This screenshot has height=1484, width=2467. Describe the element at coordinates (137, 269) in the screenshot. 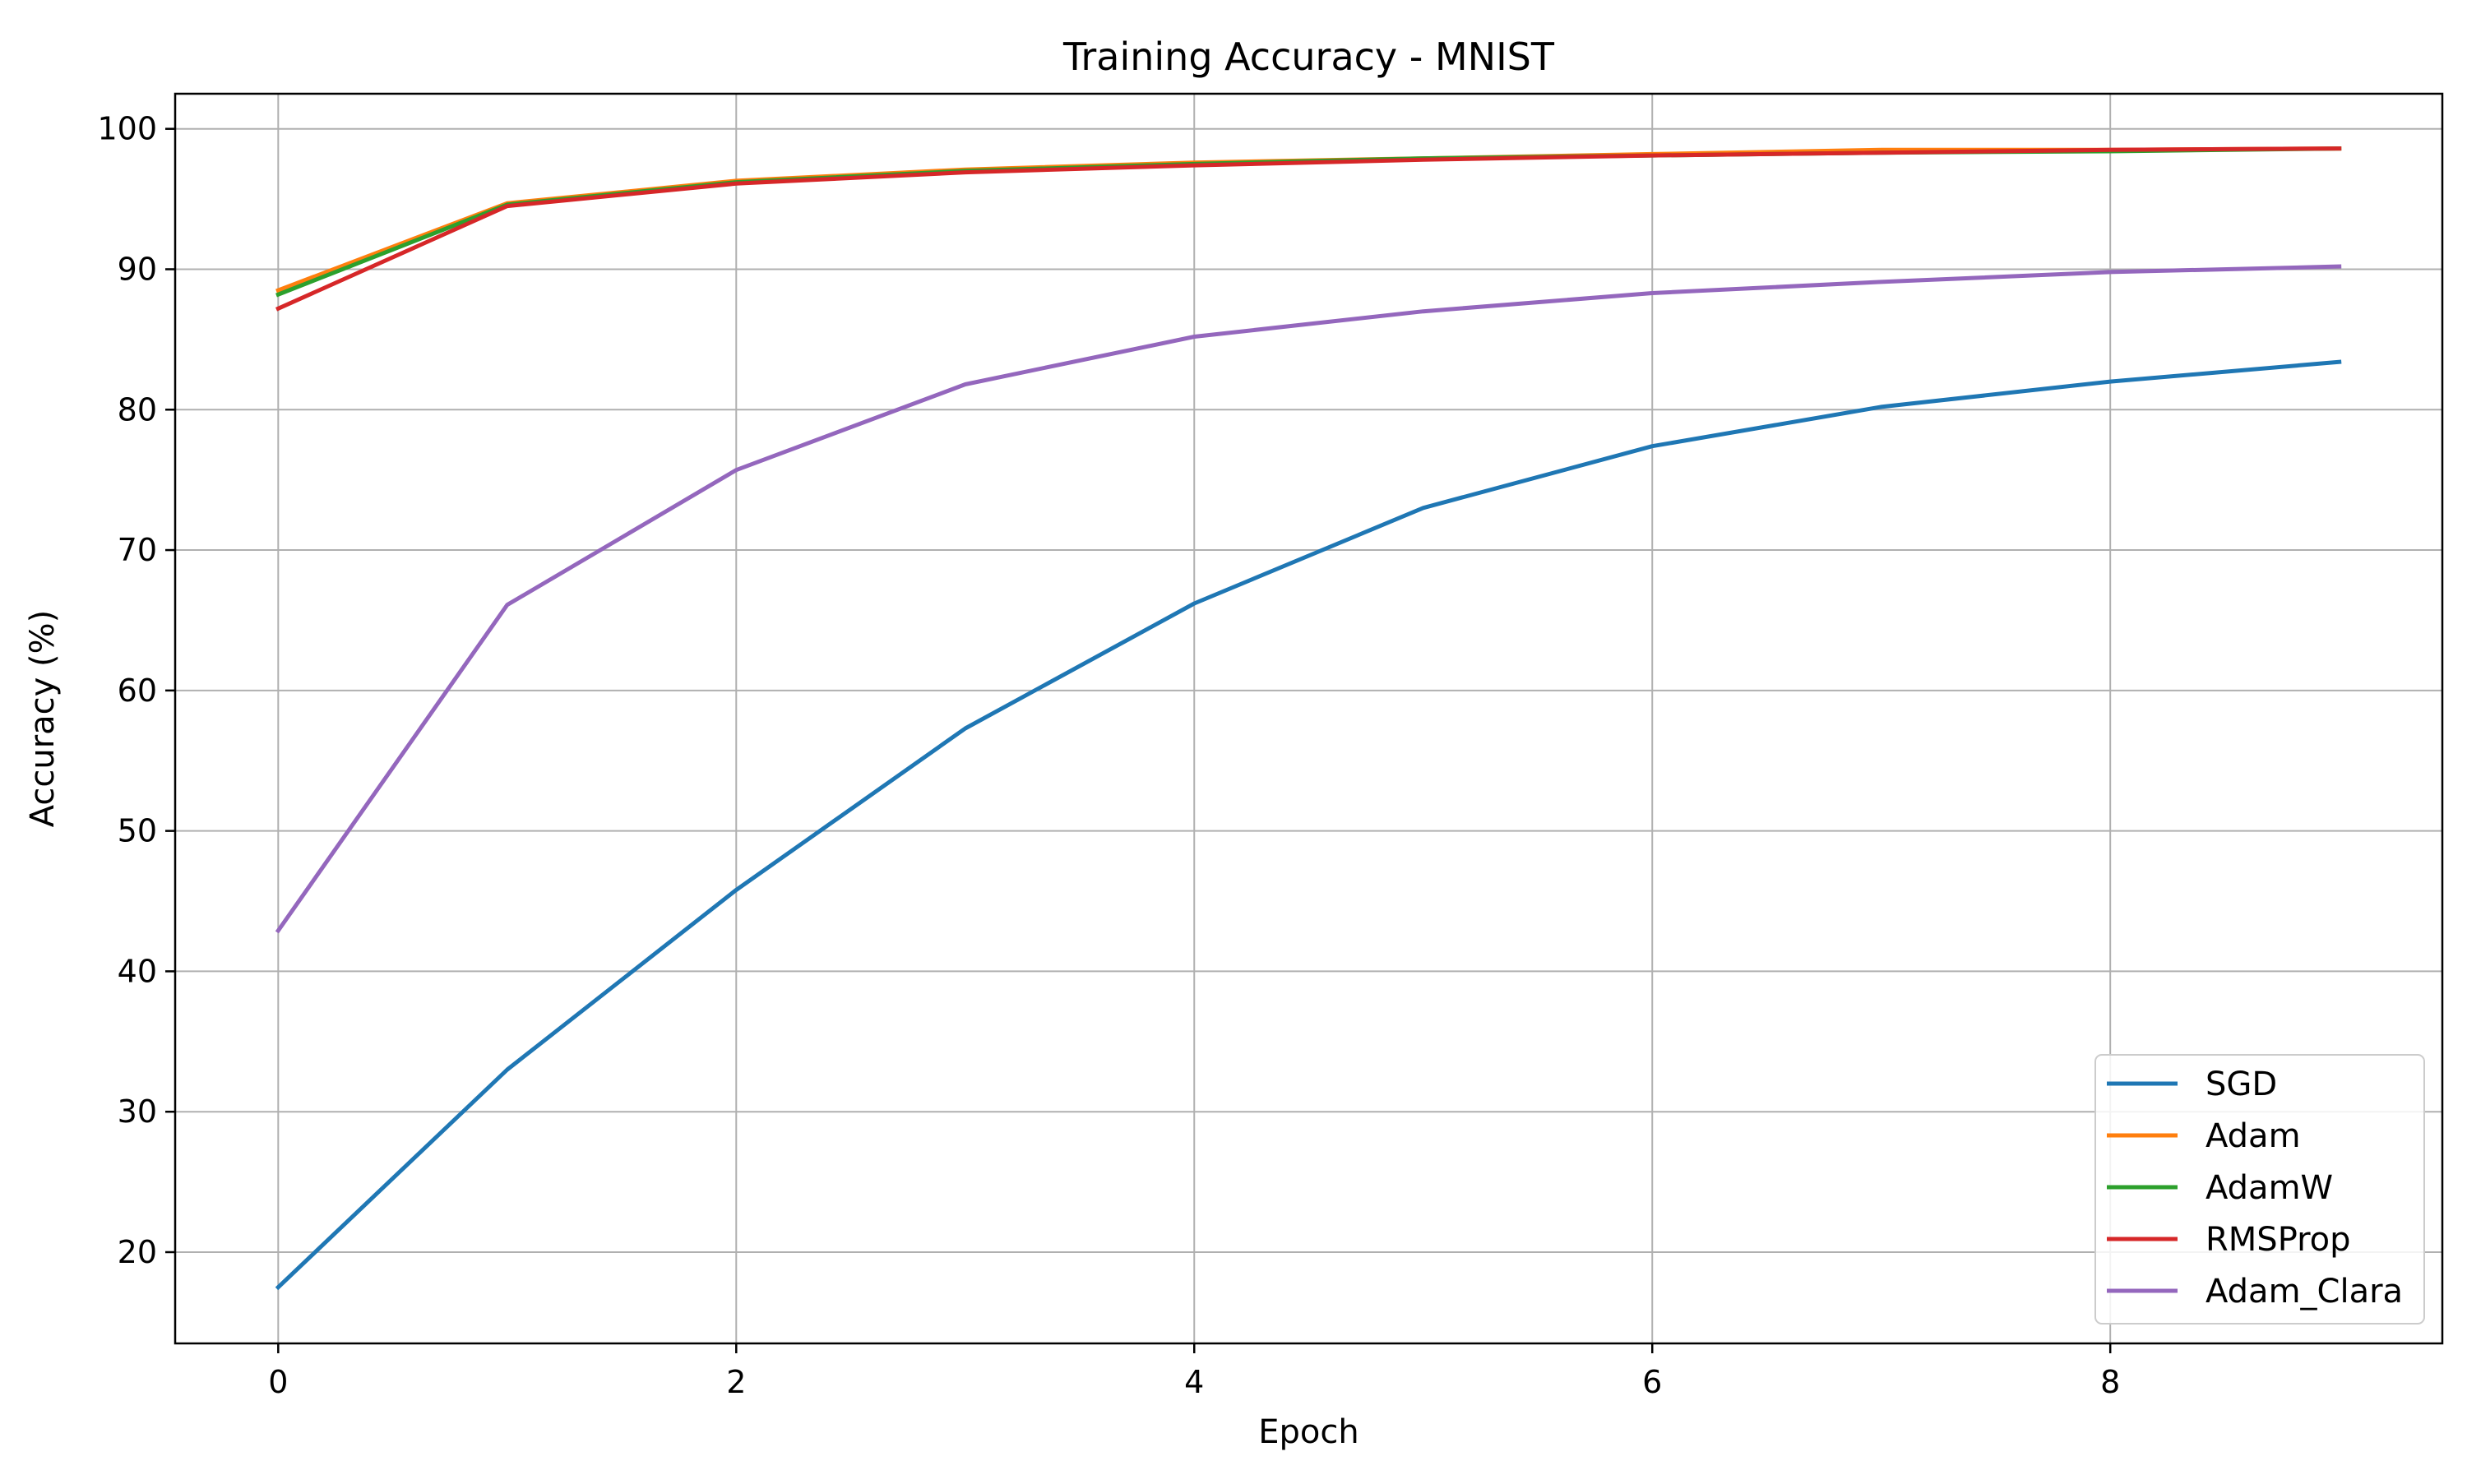

I see `y-tick-label: 90` at that location.